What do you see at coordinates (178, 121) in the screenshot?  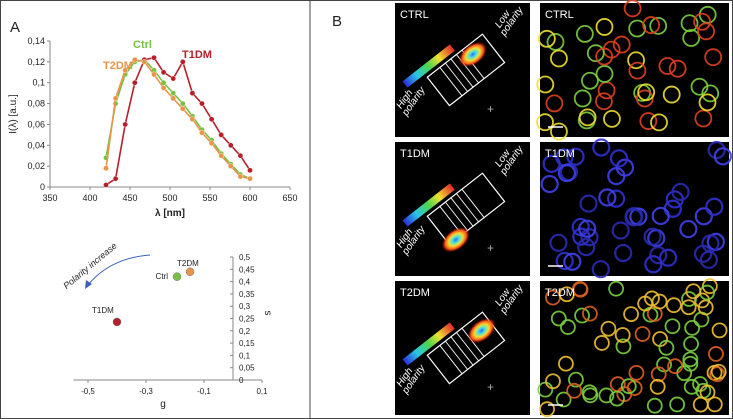 I see `line` at bounding box center [178, 121].